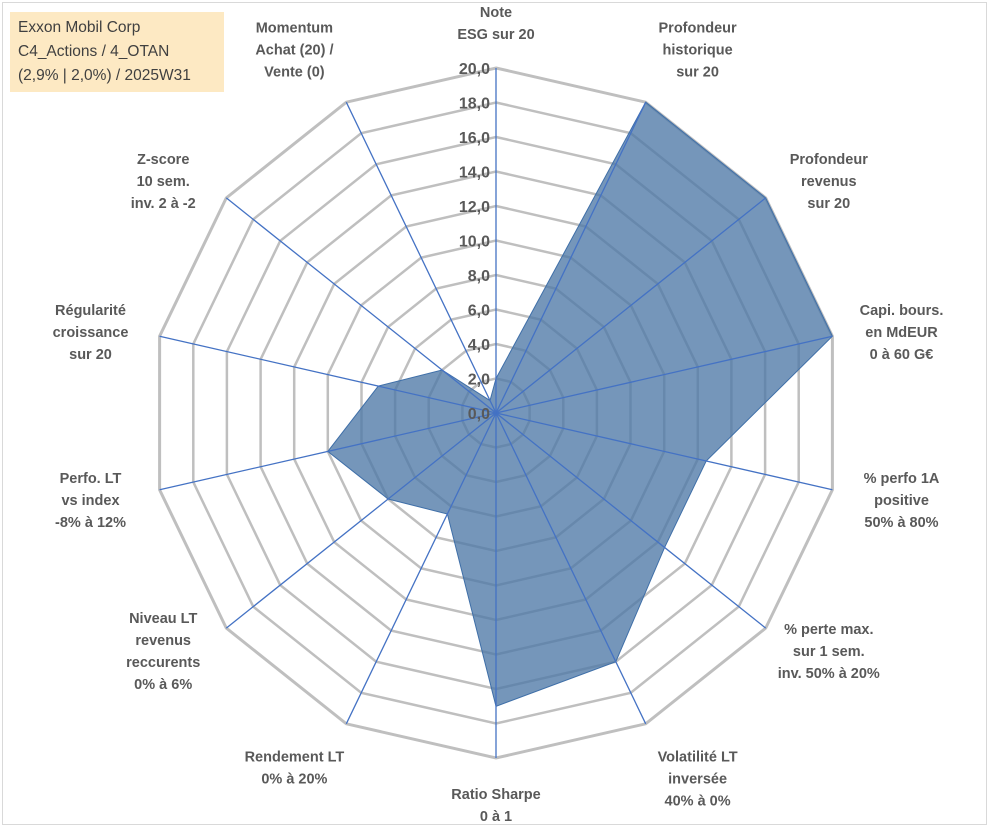 Image resolution: width=991 pixels, height=829 pixels. I want to click on axis-label-line: inversée, so click(697, 780).